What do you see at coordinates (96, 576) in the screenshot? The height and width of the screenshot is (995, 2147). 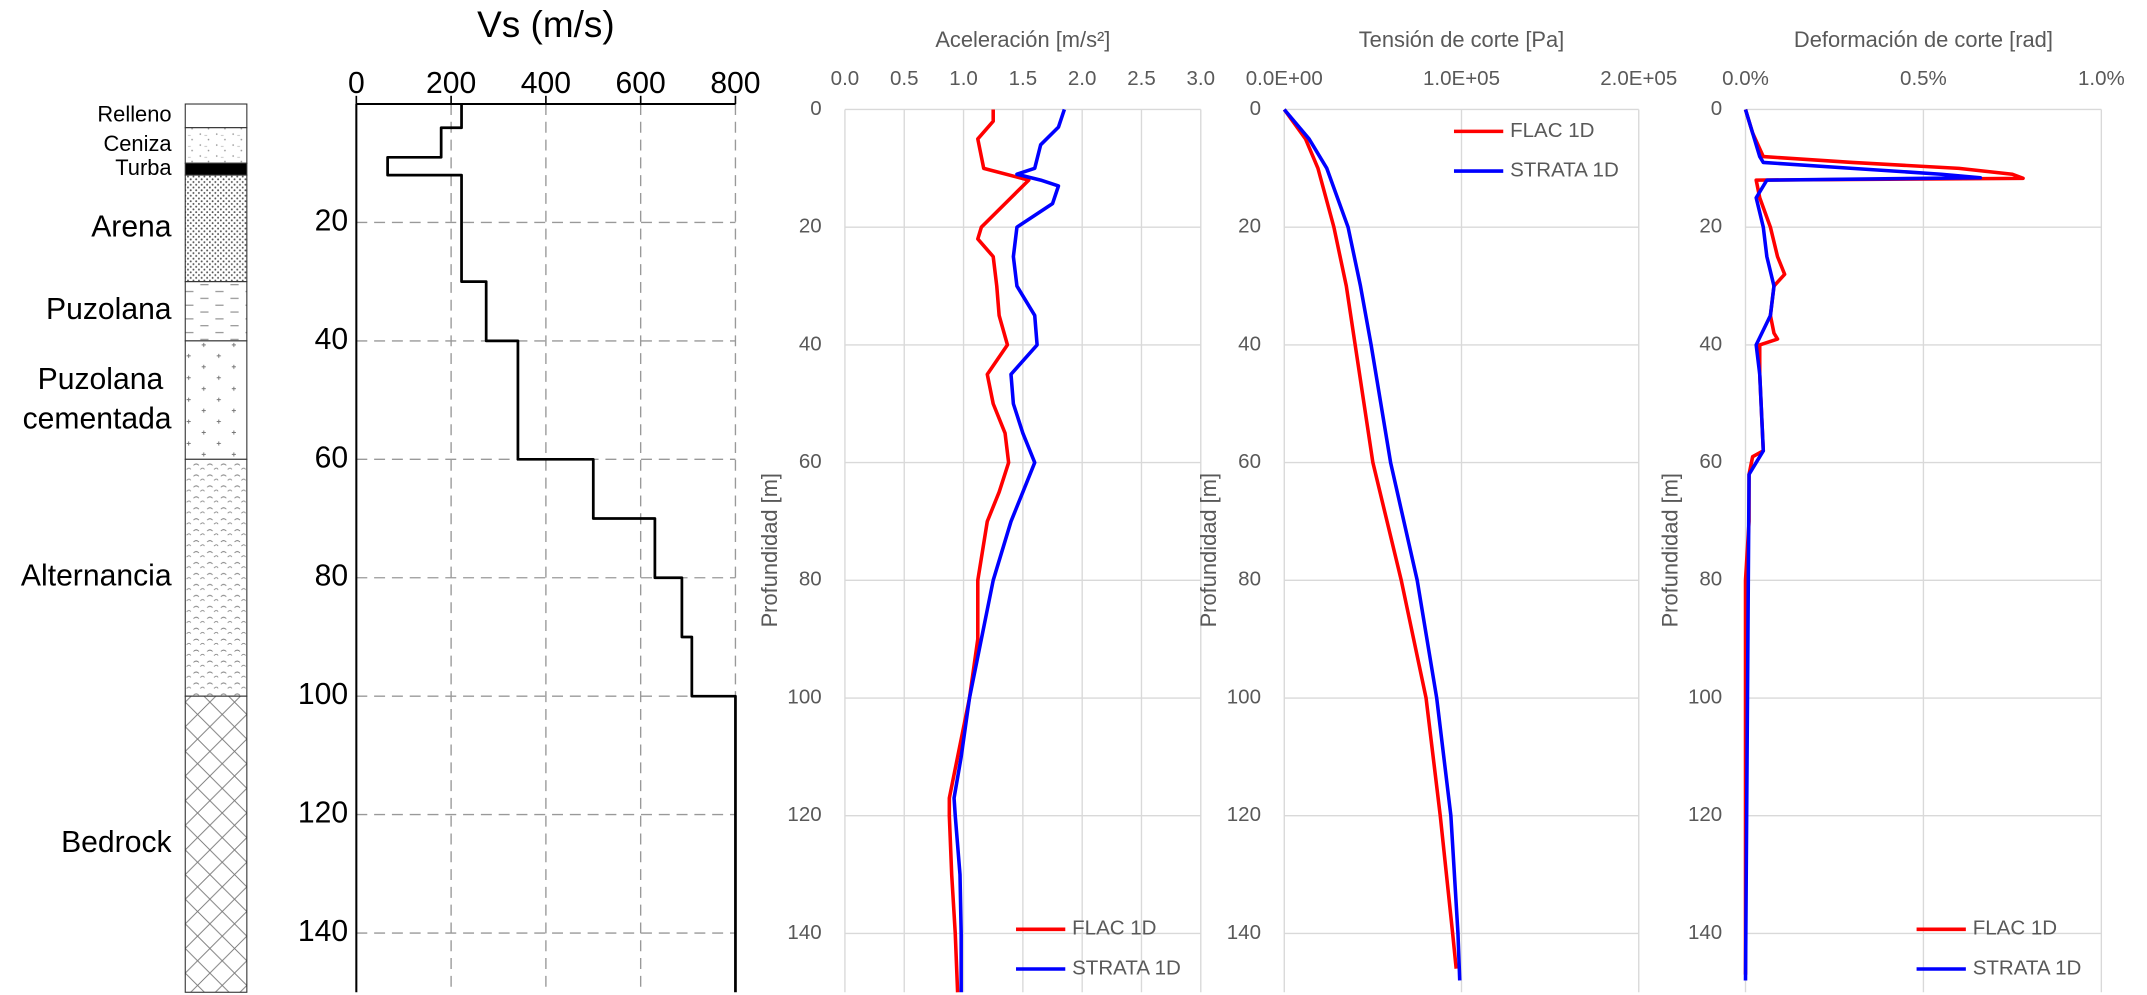 I see `layer-label: Alternancia` at bounding box center [96, 576].